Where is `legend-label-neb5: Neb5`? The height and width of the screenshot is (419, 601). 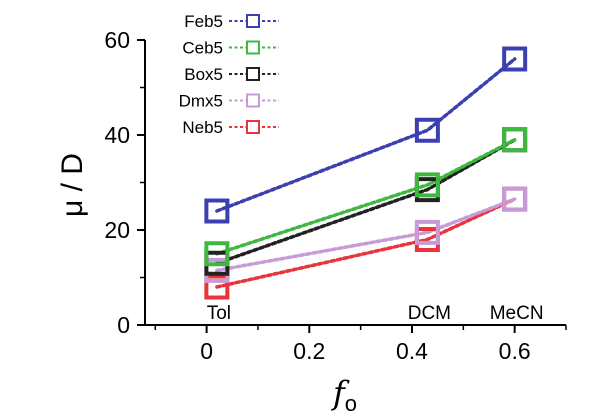 legend-label-neb5: Neb5 is located at coordinates (202, 127).